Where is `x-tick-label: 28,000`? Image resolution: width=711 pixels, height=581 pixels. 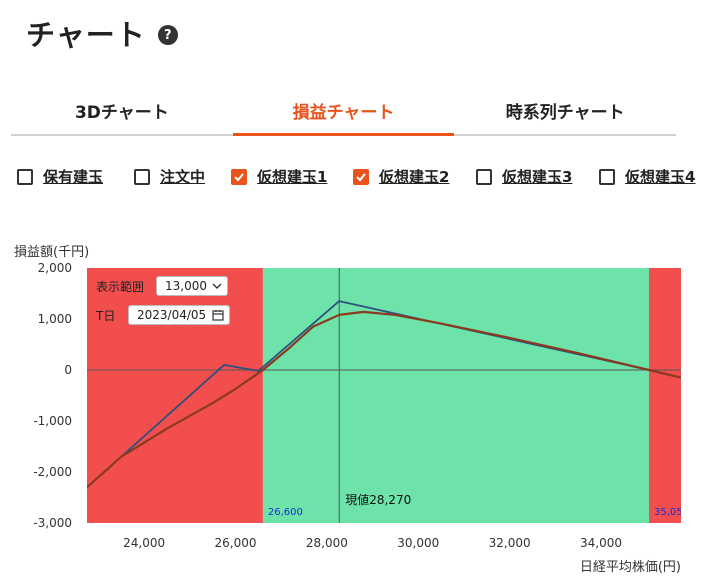 x-tick-label: 28,000 is located at coordinates (327, 543).